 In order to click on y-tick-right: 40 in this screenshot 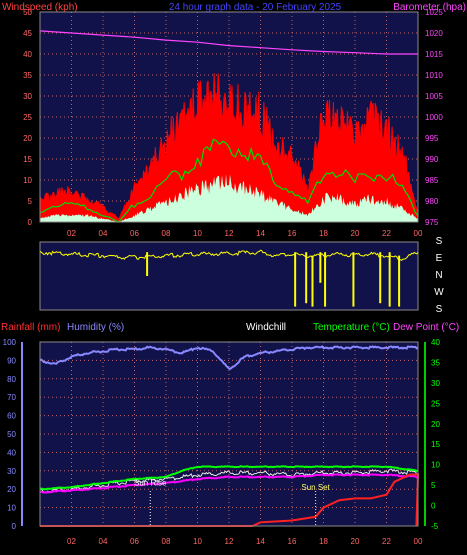, I will do `click(435, 342)`.